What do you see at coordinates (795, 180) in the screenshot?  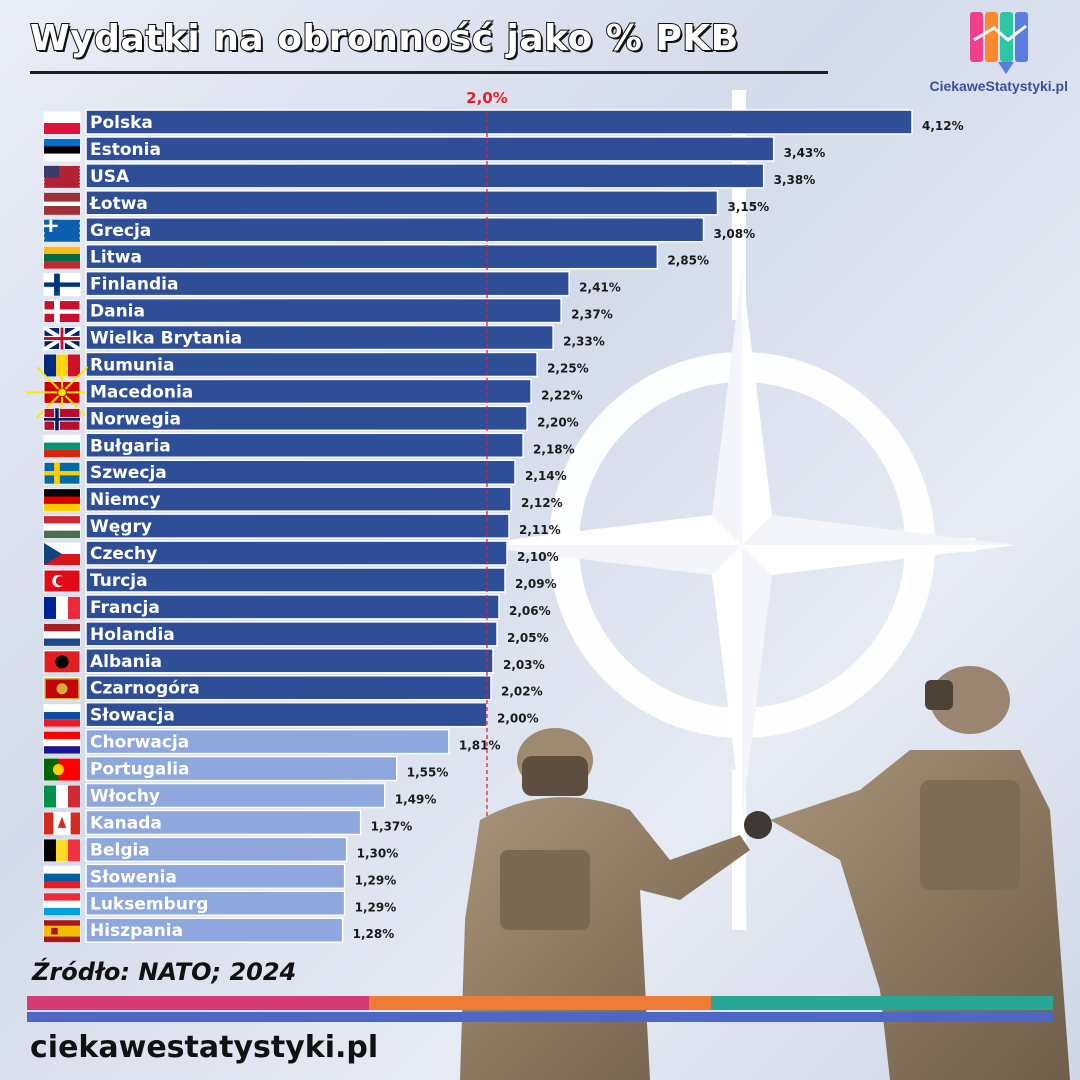 I see `value-label: 3,38%` at bounding box center [795, 180].